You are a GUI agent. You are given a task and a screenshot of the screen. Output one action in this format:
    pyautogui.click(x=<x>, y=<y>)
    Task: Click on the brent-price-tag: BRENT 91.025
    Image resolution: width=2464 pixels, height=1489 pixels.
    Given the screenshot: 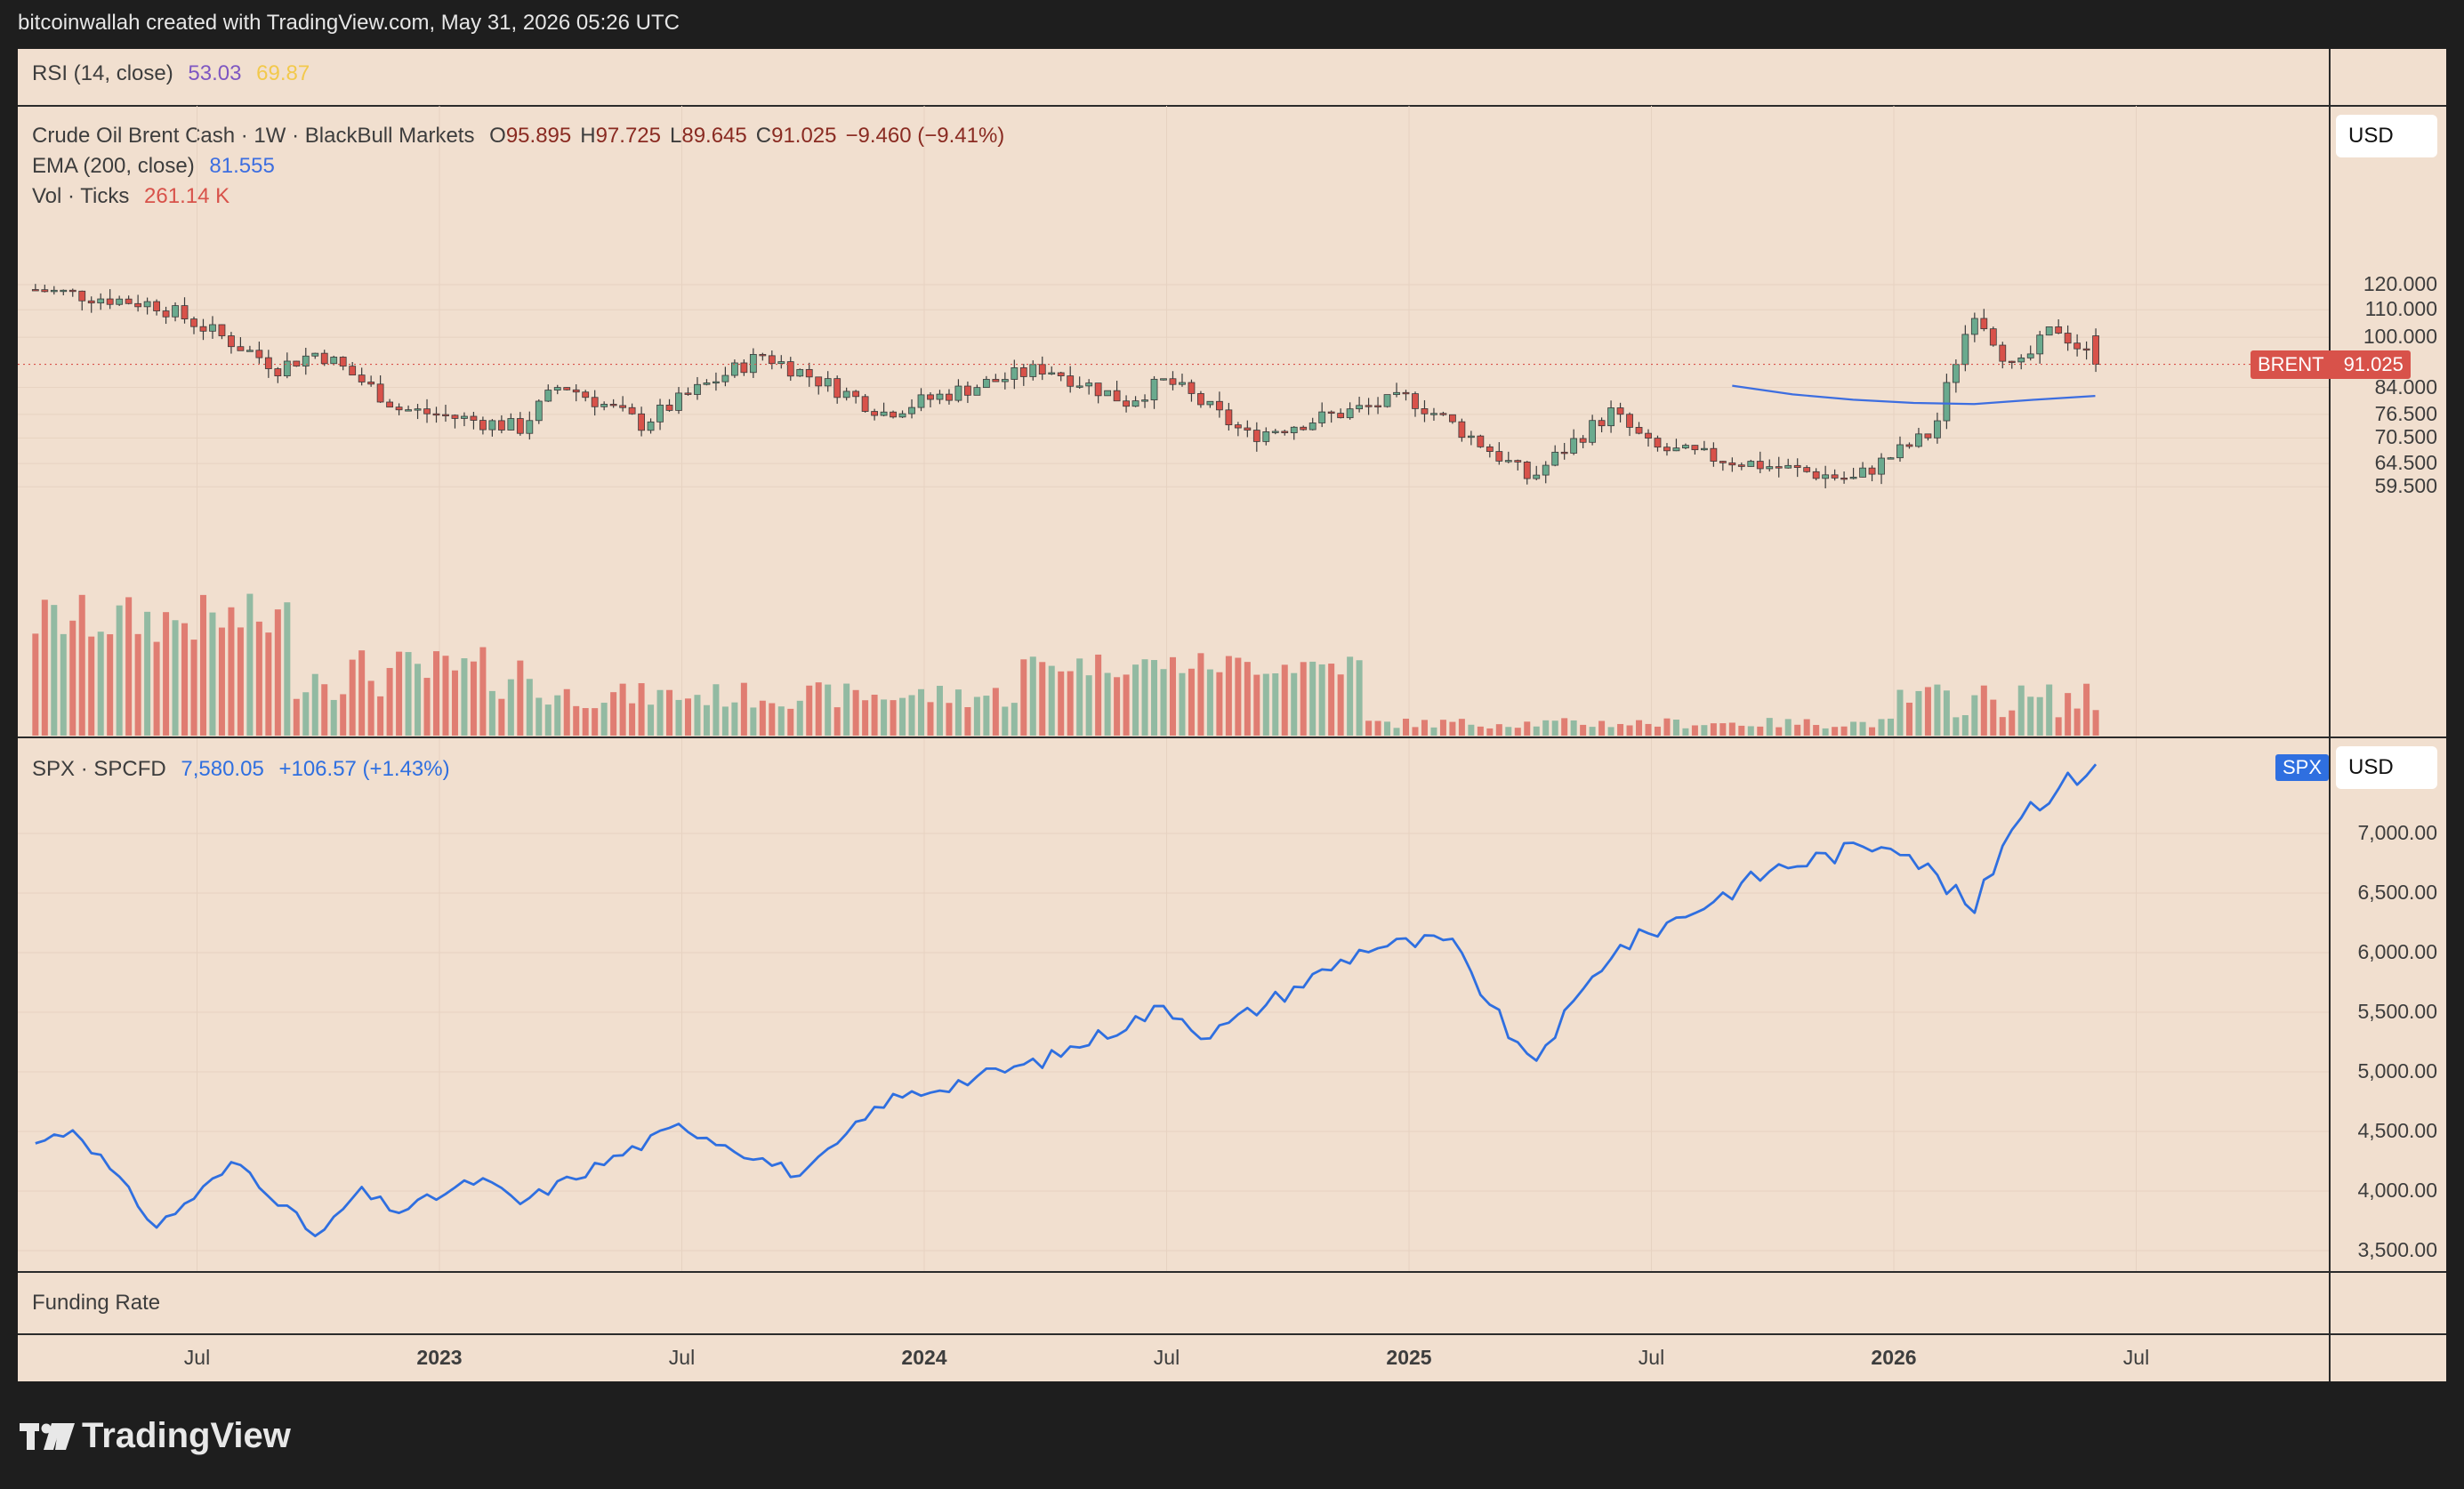 What is the action you would take?
    pyautogui.click(x=2331, y=364)
    